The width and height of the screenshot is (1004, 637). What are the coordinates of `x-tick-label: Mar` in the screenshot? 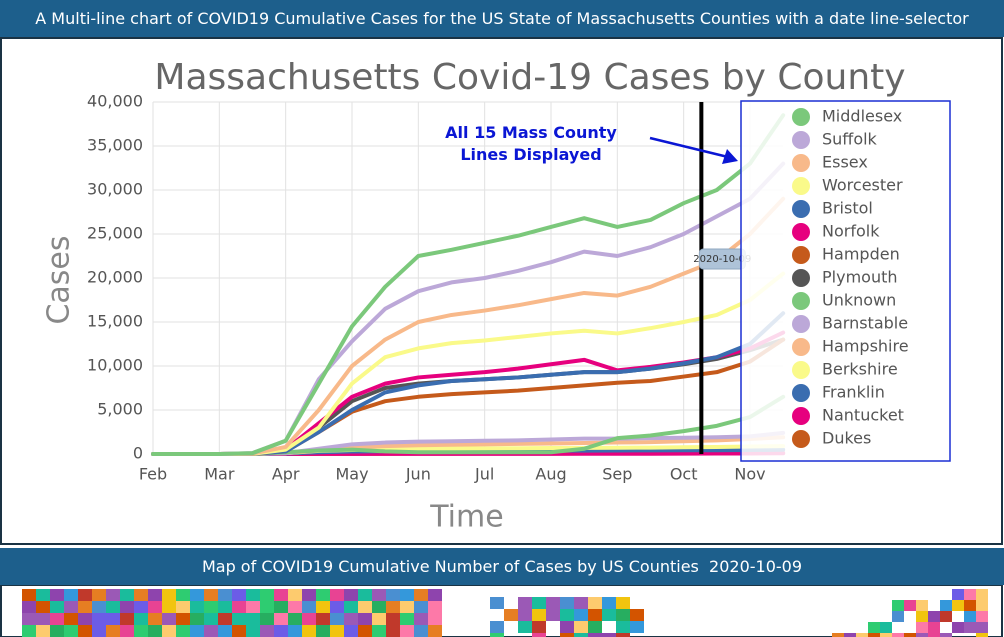 It's located at (219, 474).